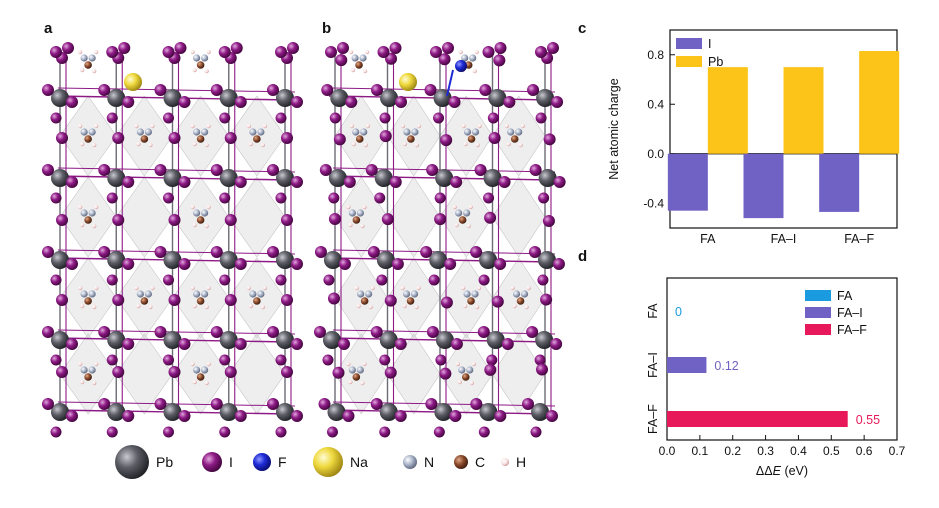 The width and height of the screenshot is (939, 508). Describe the element at coordinates (327, 28) in the screenshot. I see `panel-label-b: b` at that location.